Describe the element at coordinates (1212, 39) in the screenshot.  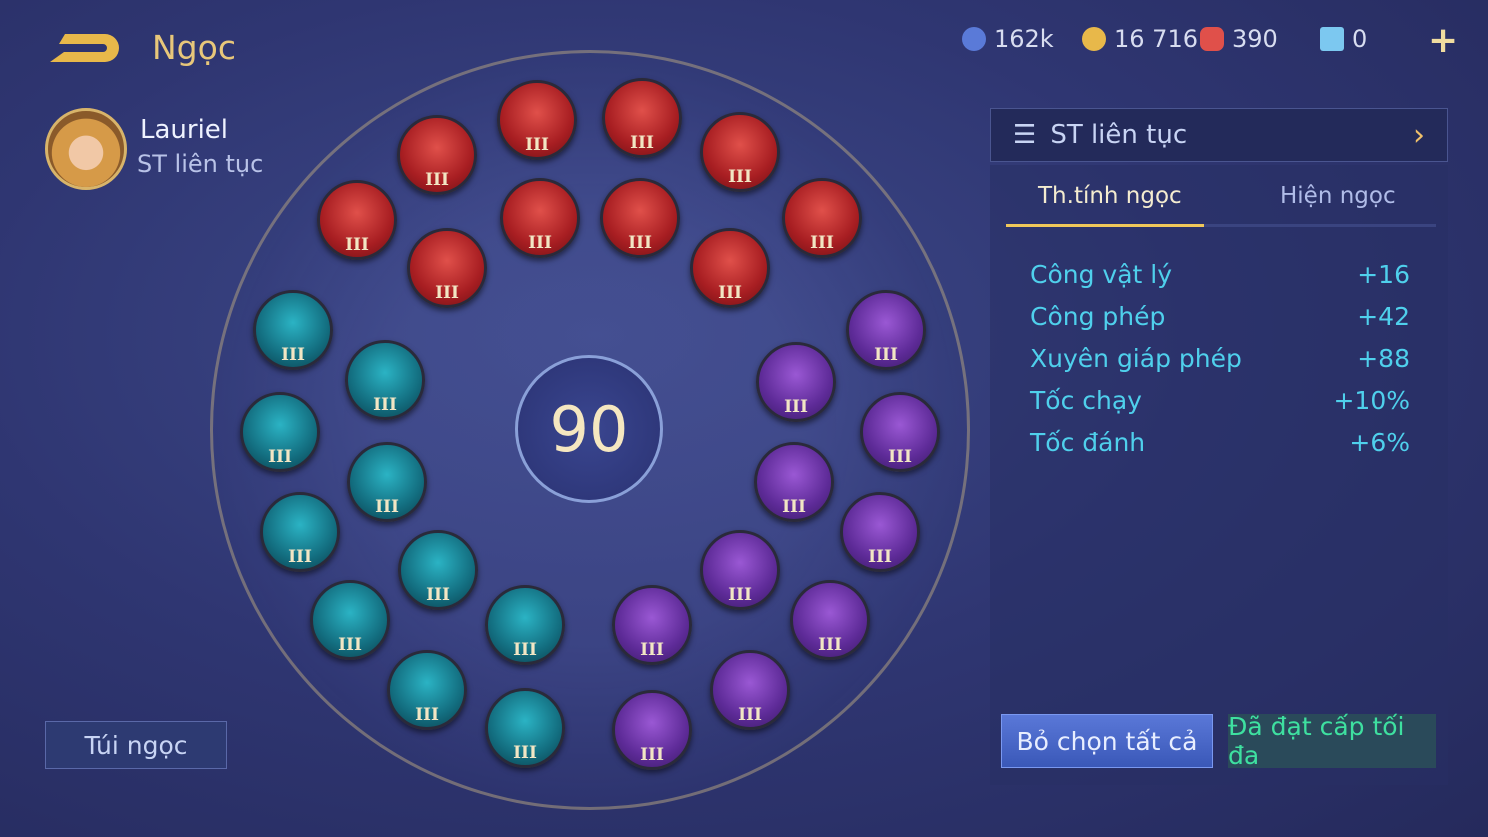
I see `red-gem-icon` at that location.